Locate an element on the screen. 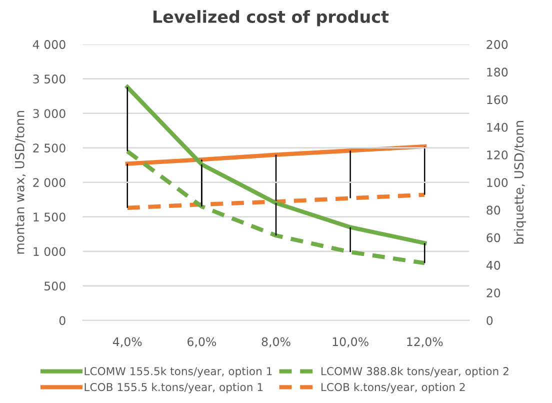 This screenshot has height=403, width=552. y-tick-label: 2 000 is located at coordinates (49, 183).